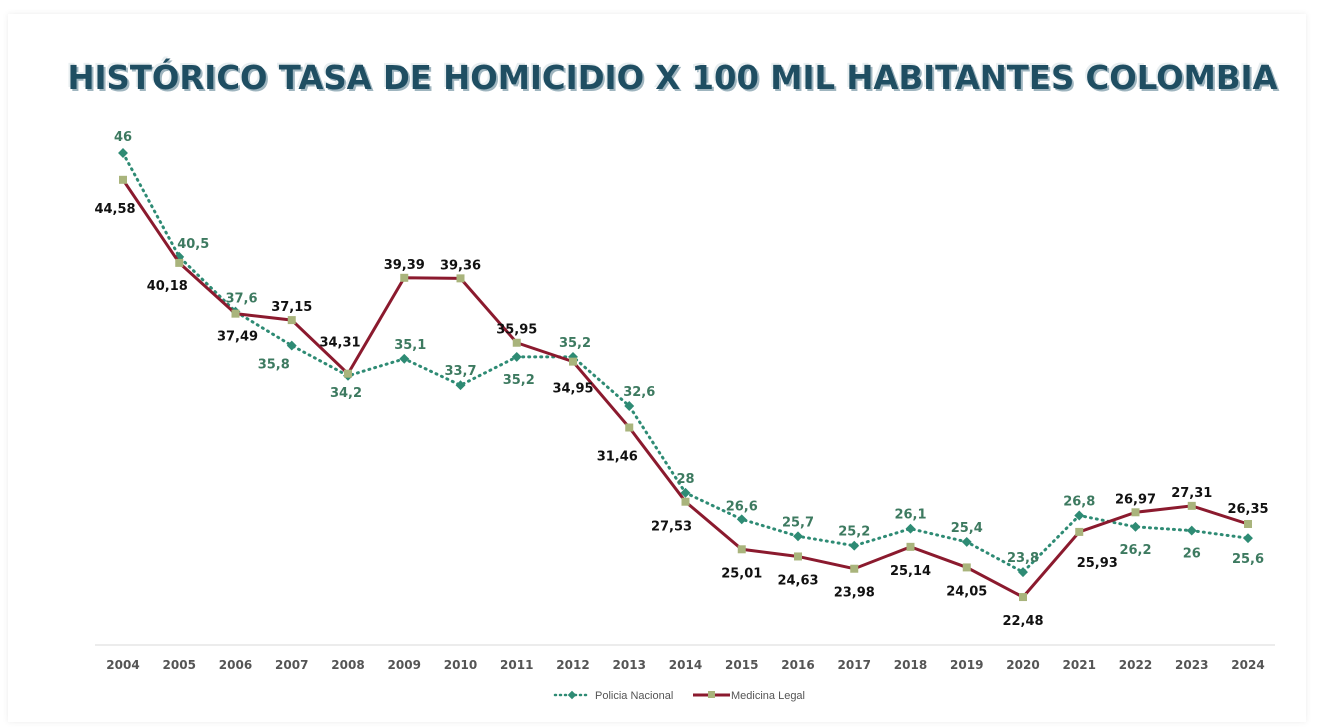 Image resolution: width=1320 pixels, height=727 pixels. Describe the element at coordinates (741, 665) in the screenshot. I see `x-tick-label: 2015` at that location.